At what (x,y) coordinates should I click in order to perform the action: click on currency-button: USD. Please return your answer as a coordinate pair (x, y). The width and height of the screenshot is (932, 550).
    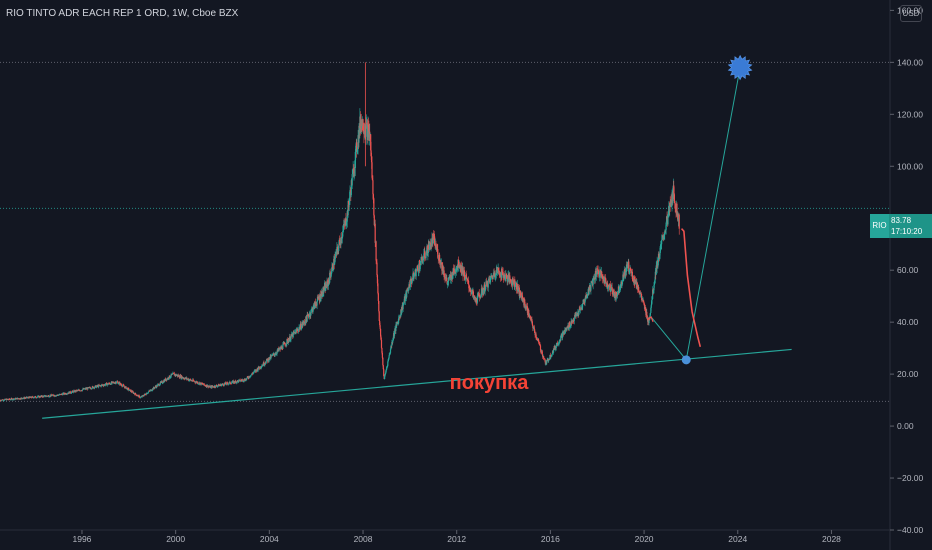
    Looking at the image, I should click on (911, 13).